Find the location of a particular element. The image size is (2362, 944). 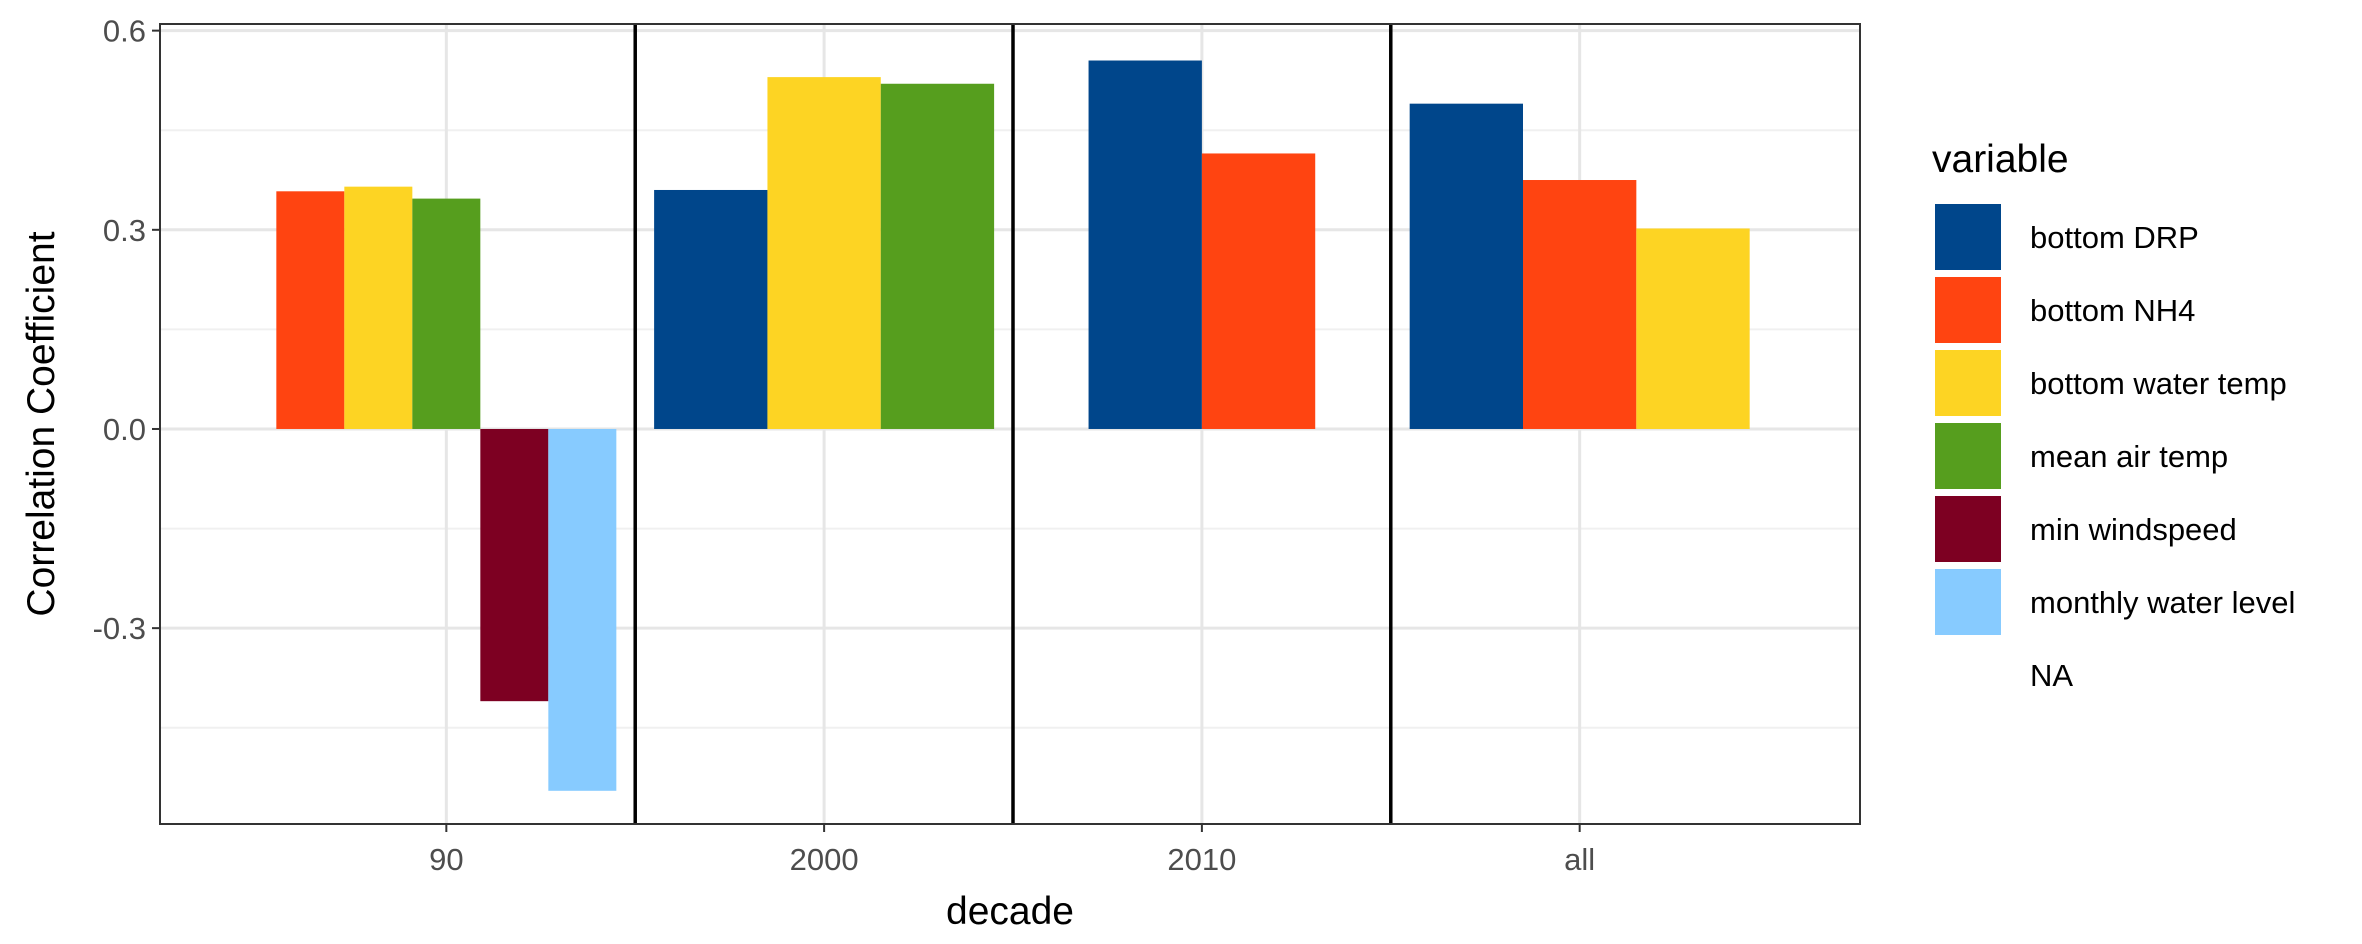

bar-2000-mean-air-temp is located at coordinates (937, 256).